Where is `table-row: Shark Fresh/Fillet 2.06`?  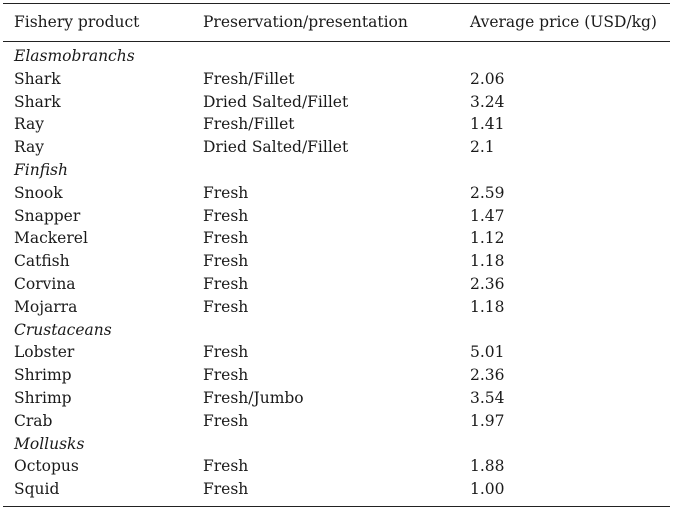
table-row: Shark Fresh/Fillet 2.06 is located at coordinates (338, 79).